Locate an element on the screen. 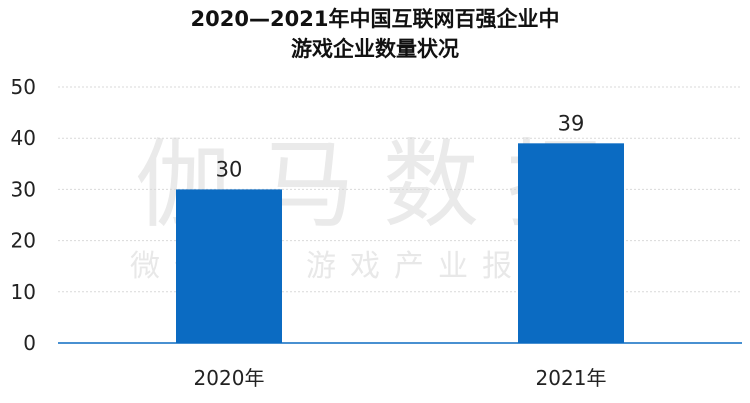 Image resolution: width=750 pixels, height=403 pixels. y-axis-ticks: 0 10 20 30 40 50 is located at coordinates (23, 215).